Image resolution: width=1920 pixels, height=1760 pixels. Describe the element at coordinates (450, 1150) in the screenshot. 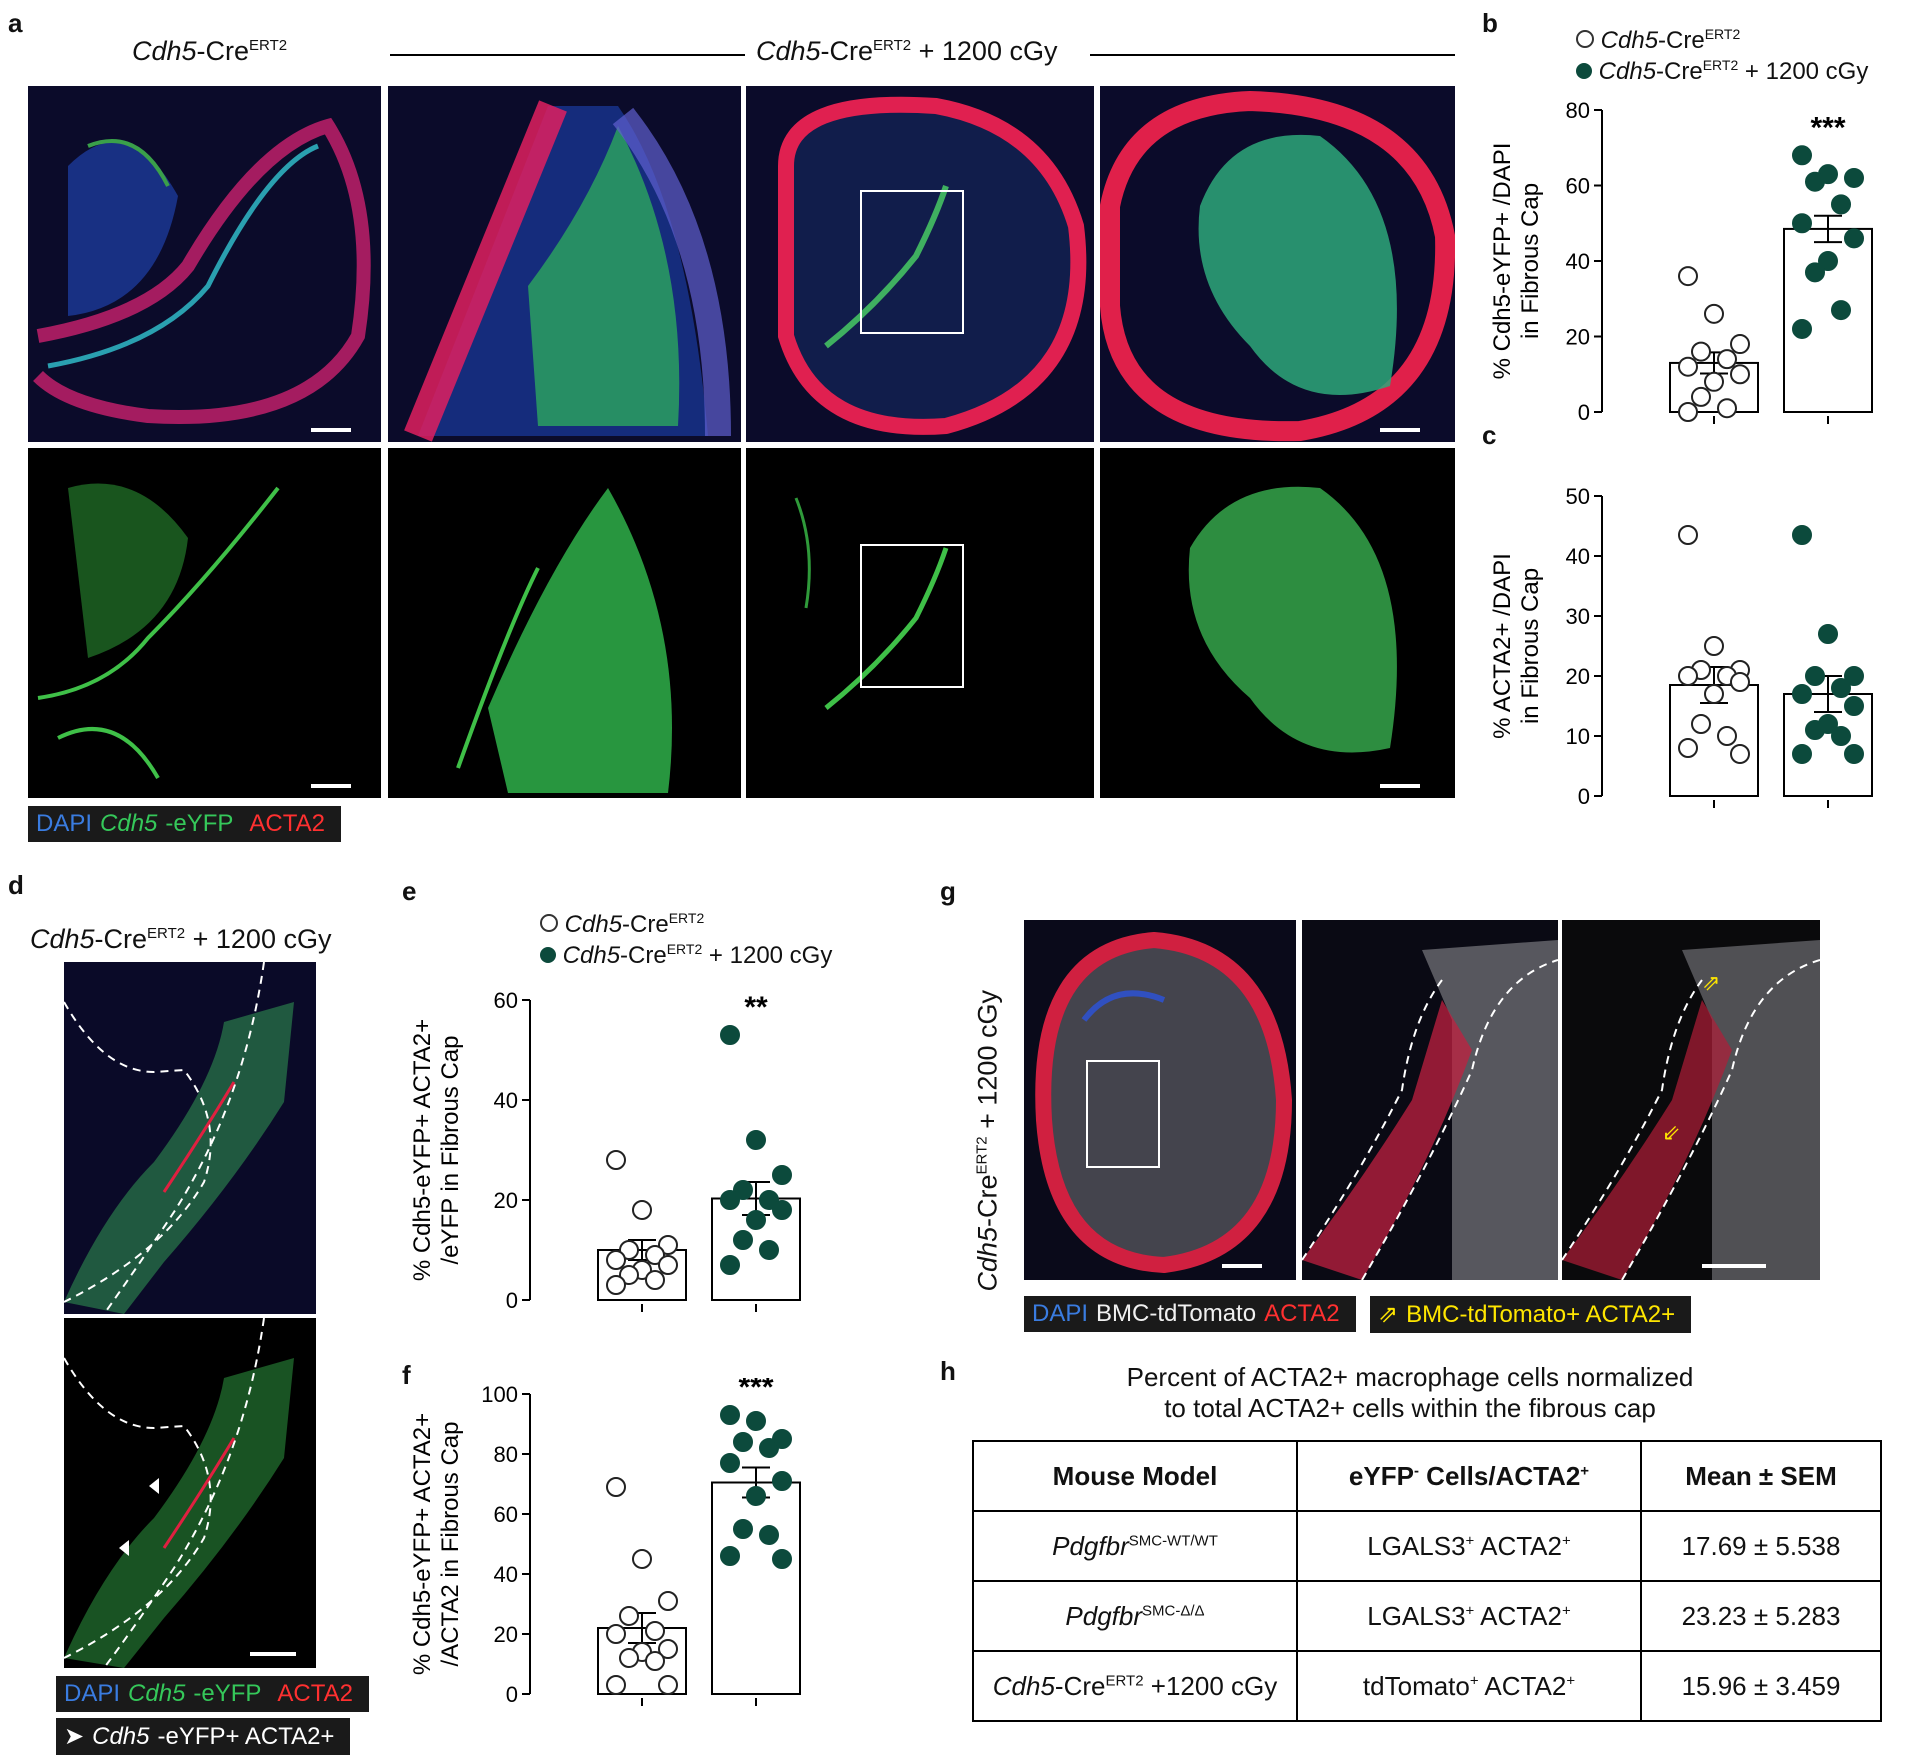

I see `y-axis-label: /eYFP in Fibrous Cap` at that location.